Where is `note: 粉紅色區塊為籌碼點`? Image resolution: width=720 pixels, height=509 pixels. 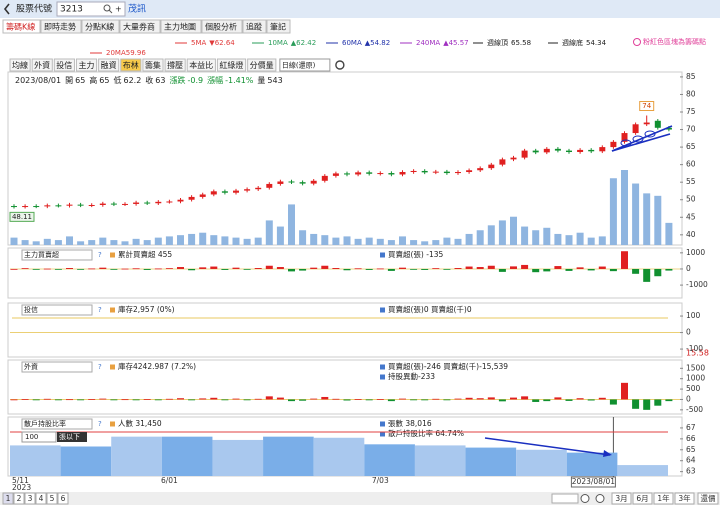
note: 粉紅色區塊為籌碼點 is located at coordinates (674, 41).